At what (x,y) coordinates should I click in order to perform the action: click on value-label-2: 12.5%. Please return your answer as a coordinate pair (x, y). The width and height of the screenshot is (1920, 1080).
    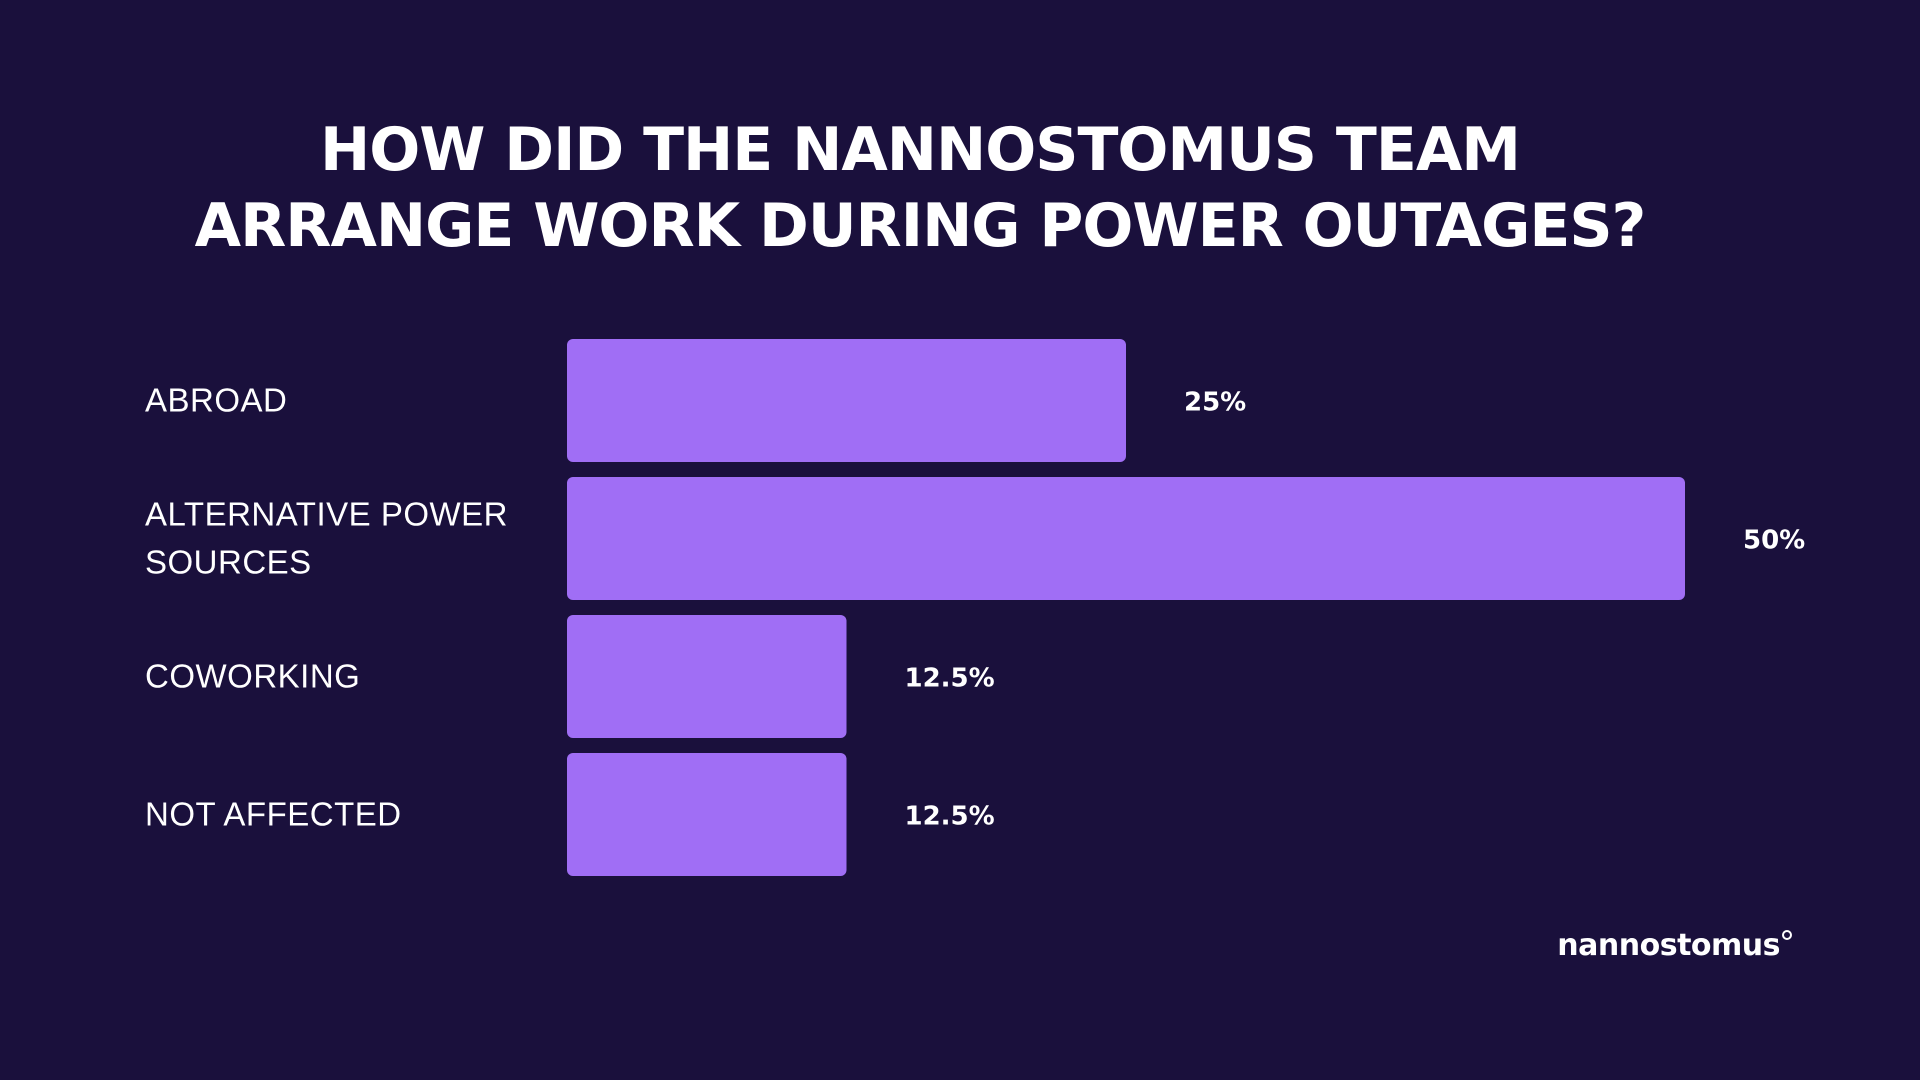
    Looking at the image, I should click on (950, 679).